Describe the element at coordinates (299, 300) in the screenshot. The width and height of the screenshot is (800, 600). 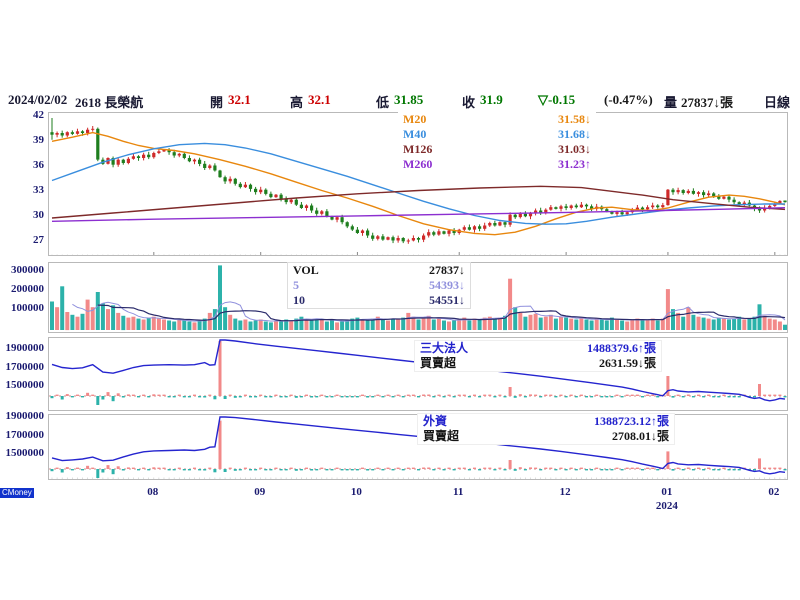
I see `legend-label: 10` at that location.